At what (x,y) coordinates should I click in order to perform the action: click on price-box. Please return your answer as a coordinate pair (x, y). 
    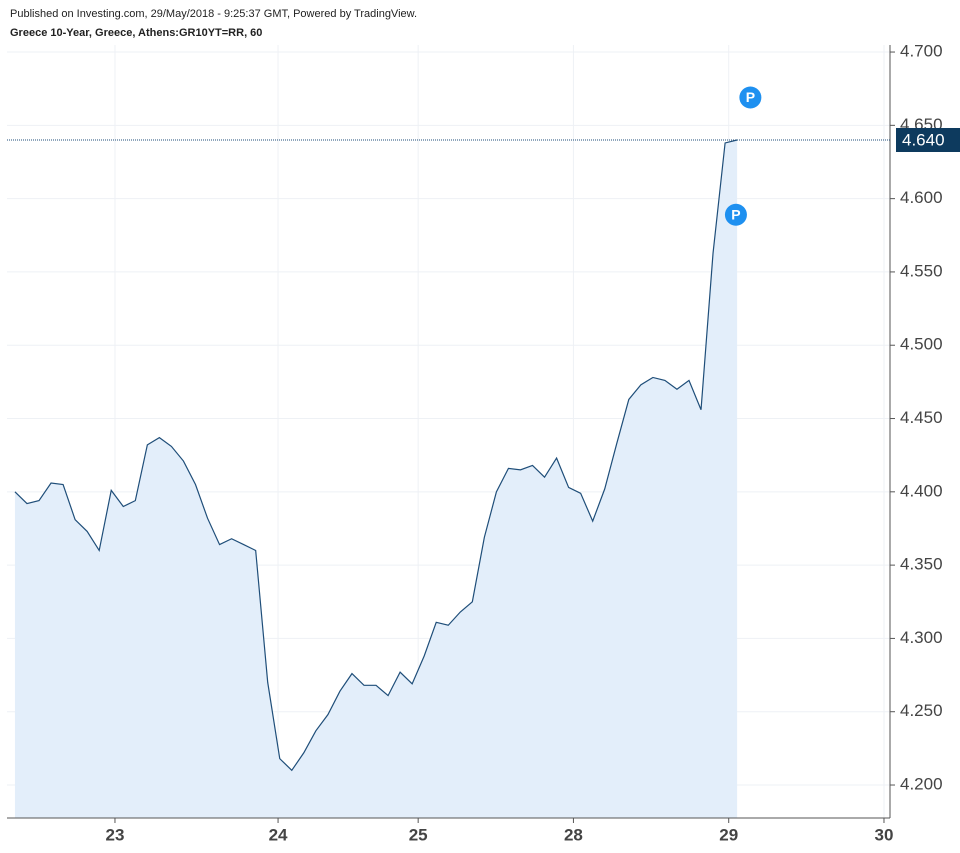
    Looking at the image, I should click on (928, 139).